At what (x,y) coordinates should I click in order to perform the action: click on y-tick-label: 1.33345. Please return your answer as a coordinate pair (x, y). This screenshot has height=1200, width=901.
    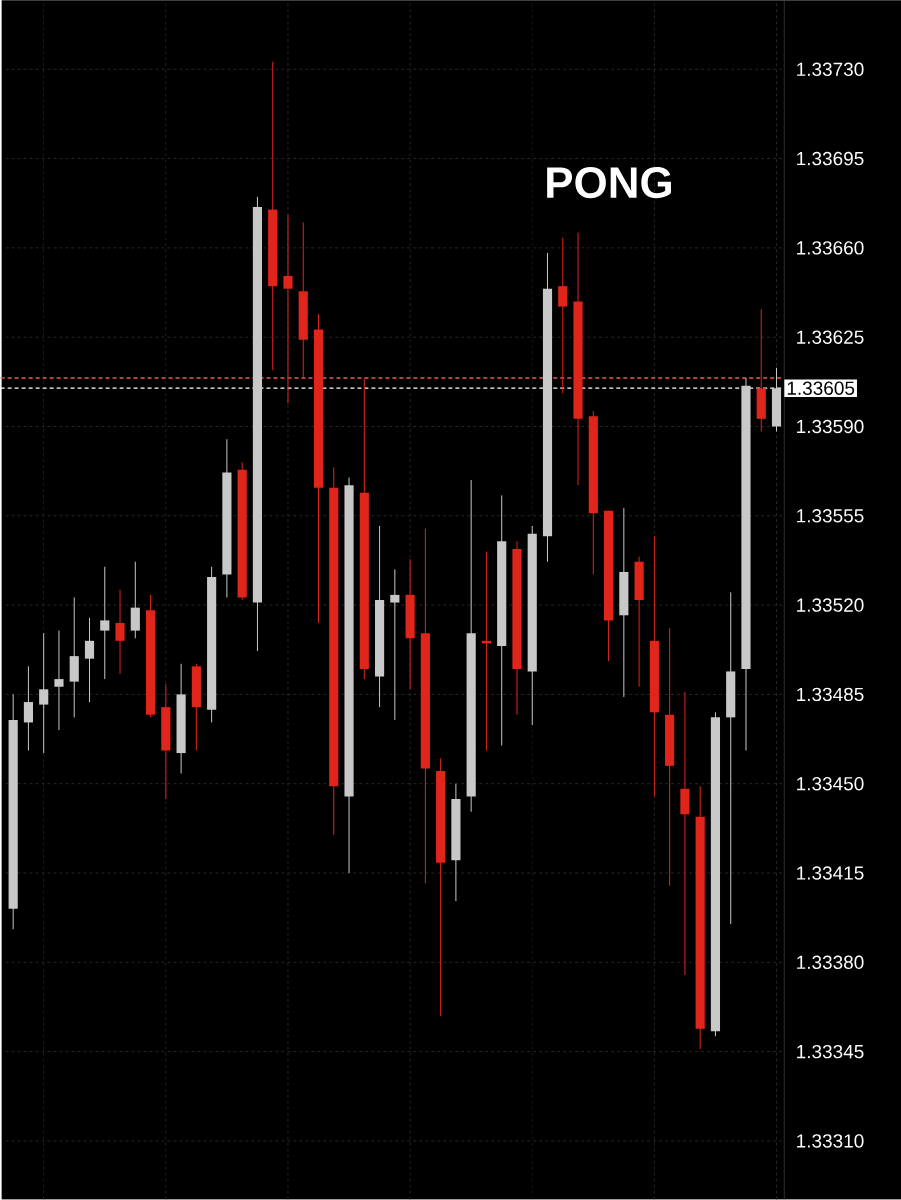
    Looking at the image, I should click on (830, 1051).